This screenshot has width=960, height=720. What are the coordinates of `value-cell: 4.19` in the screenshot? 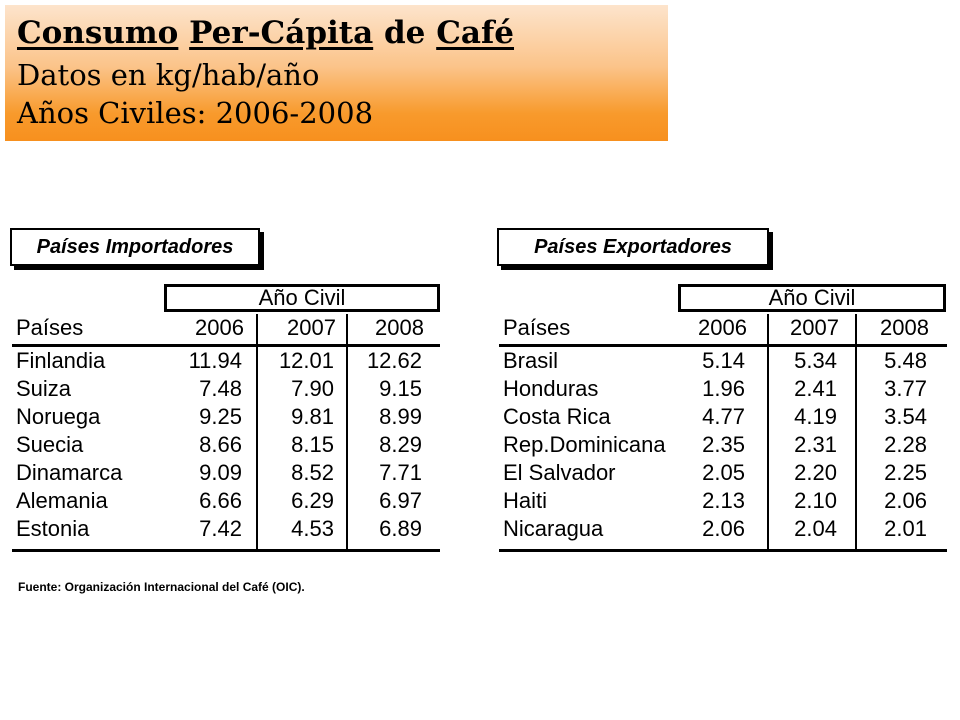 It's located at (815, 416).